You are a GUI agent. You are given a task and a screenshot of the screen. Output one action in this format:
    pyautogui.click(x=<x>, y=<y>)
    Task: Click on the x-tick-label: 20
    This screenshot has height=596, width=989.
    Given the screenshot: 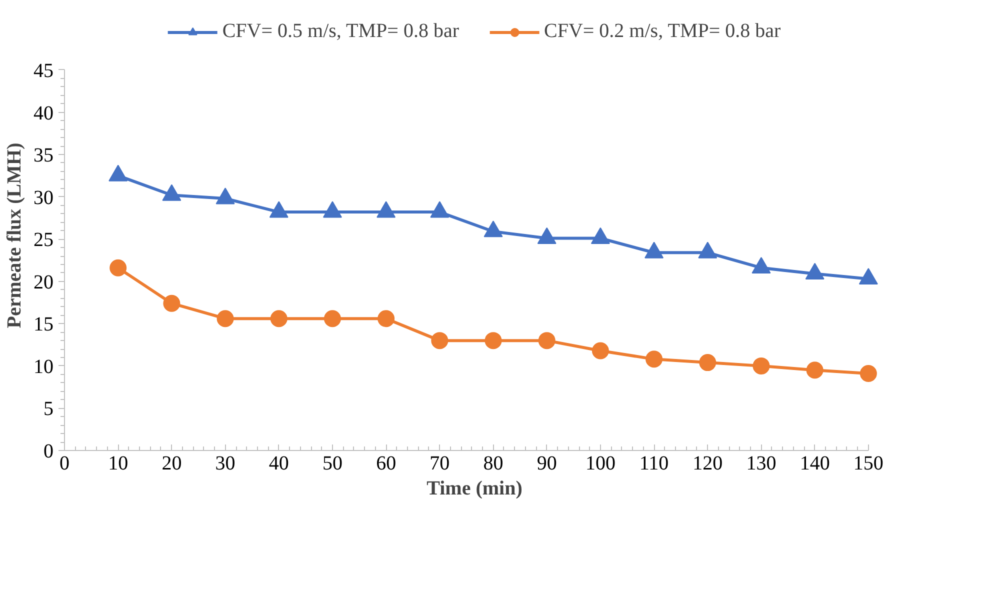 What is the action you would take?
    pyautogui.click(x=172, y=463)
    